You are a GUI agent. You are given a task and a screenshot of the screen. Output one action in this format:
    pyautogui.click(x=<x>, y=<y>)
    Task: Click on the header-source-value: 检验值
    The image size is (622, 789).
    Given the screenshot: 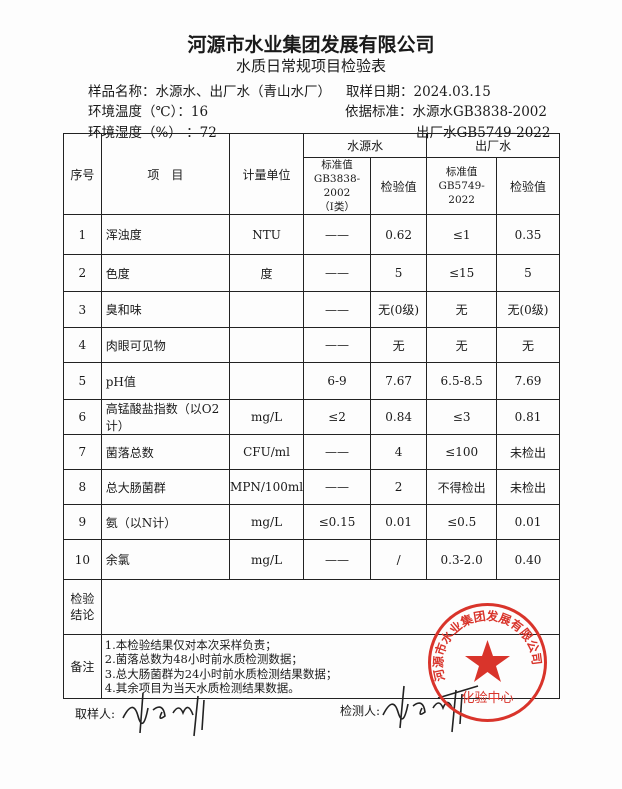 What is the action you would take?
    pyautogui.click(x=398, y=186)
    